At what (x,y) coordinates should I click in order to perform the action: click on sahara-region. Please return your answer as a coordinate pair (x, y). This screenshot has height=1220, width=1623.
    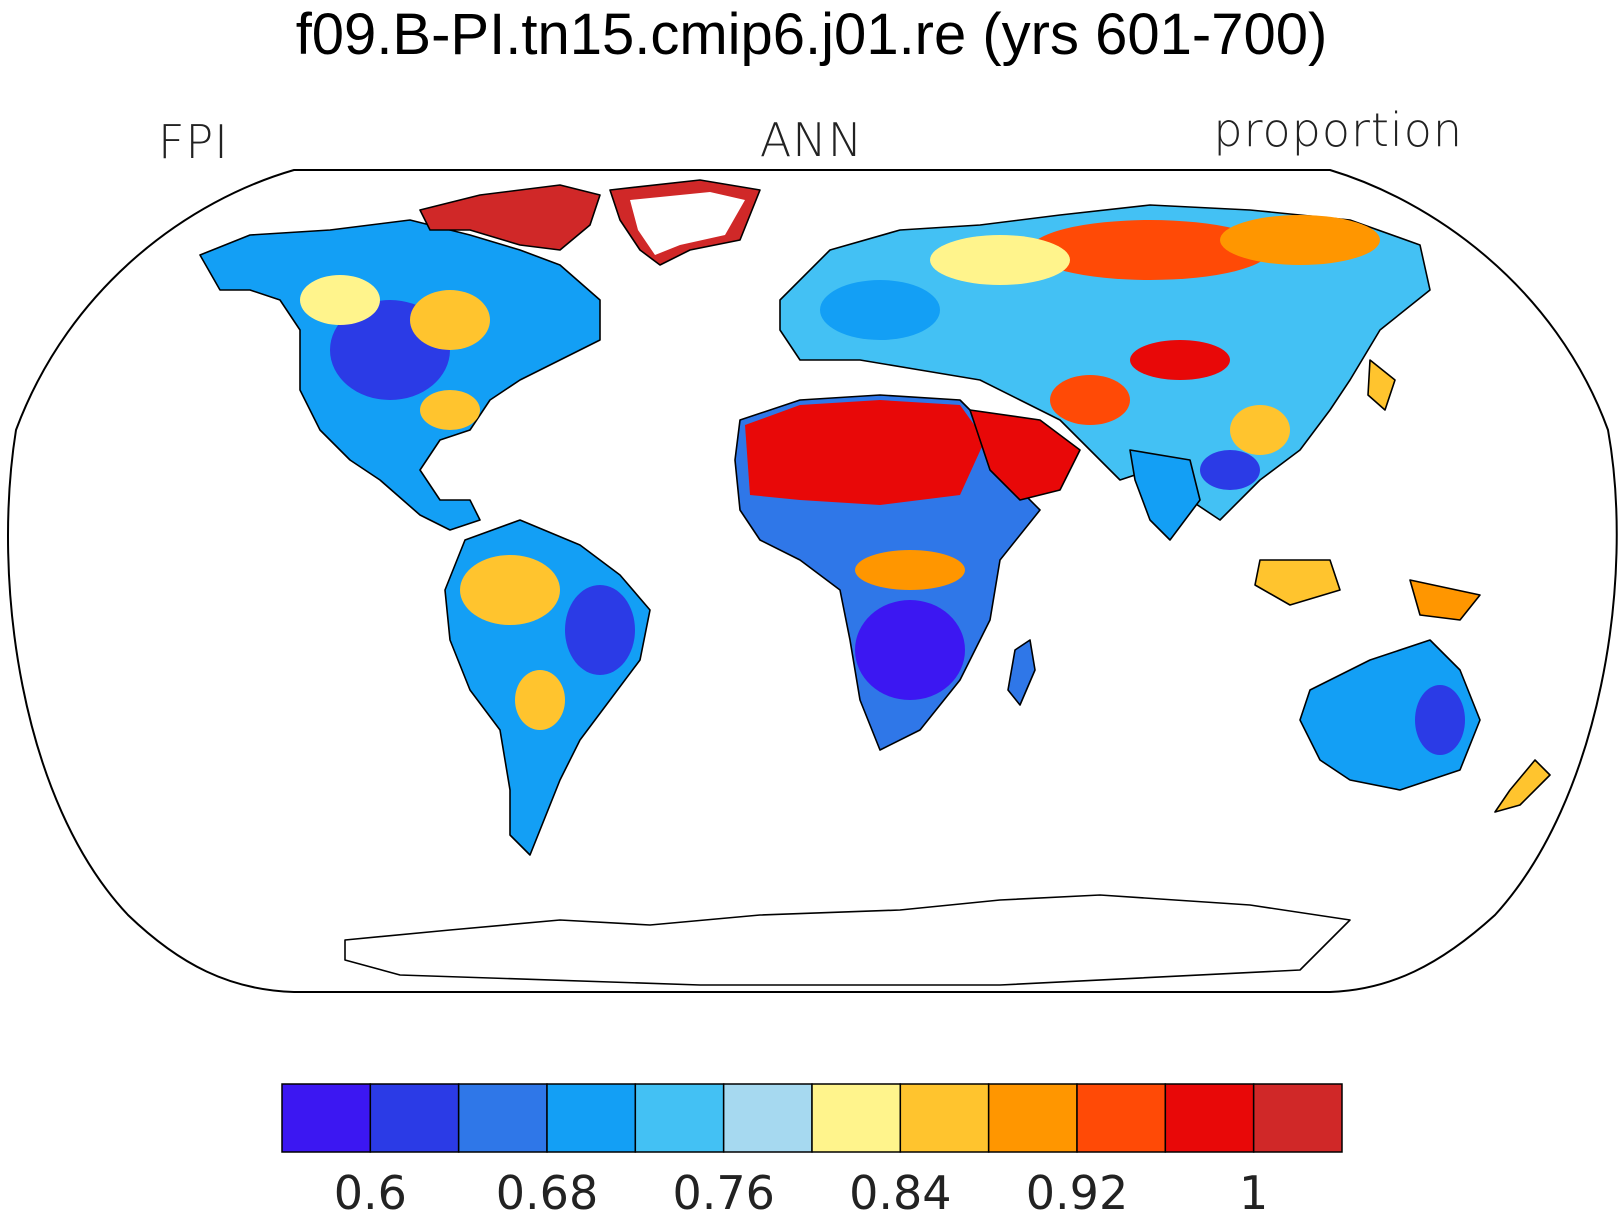
    Looking at the image, I should click on (865, 452).